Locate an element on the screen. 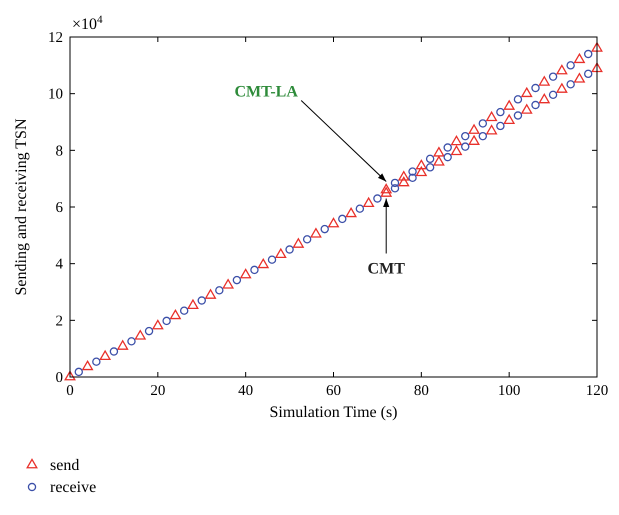 The height and width of the screenshot is (515, 619). legend-label: receive is located at coordinates (73, 487).